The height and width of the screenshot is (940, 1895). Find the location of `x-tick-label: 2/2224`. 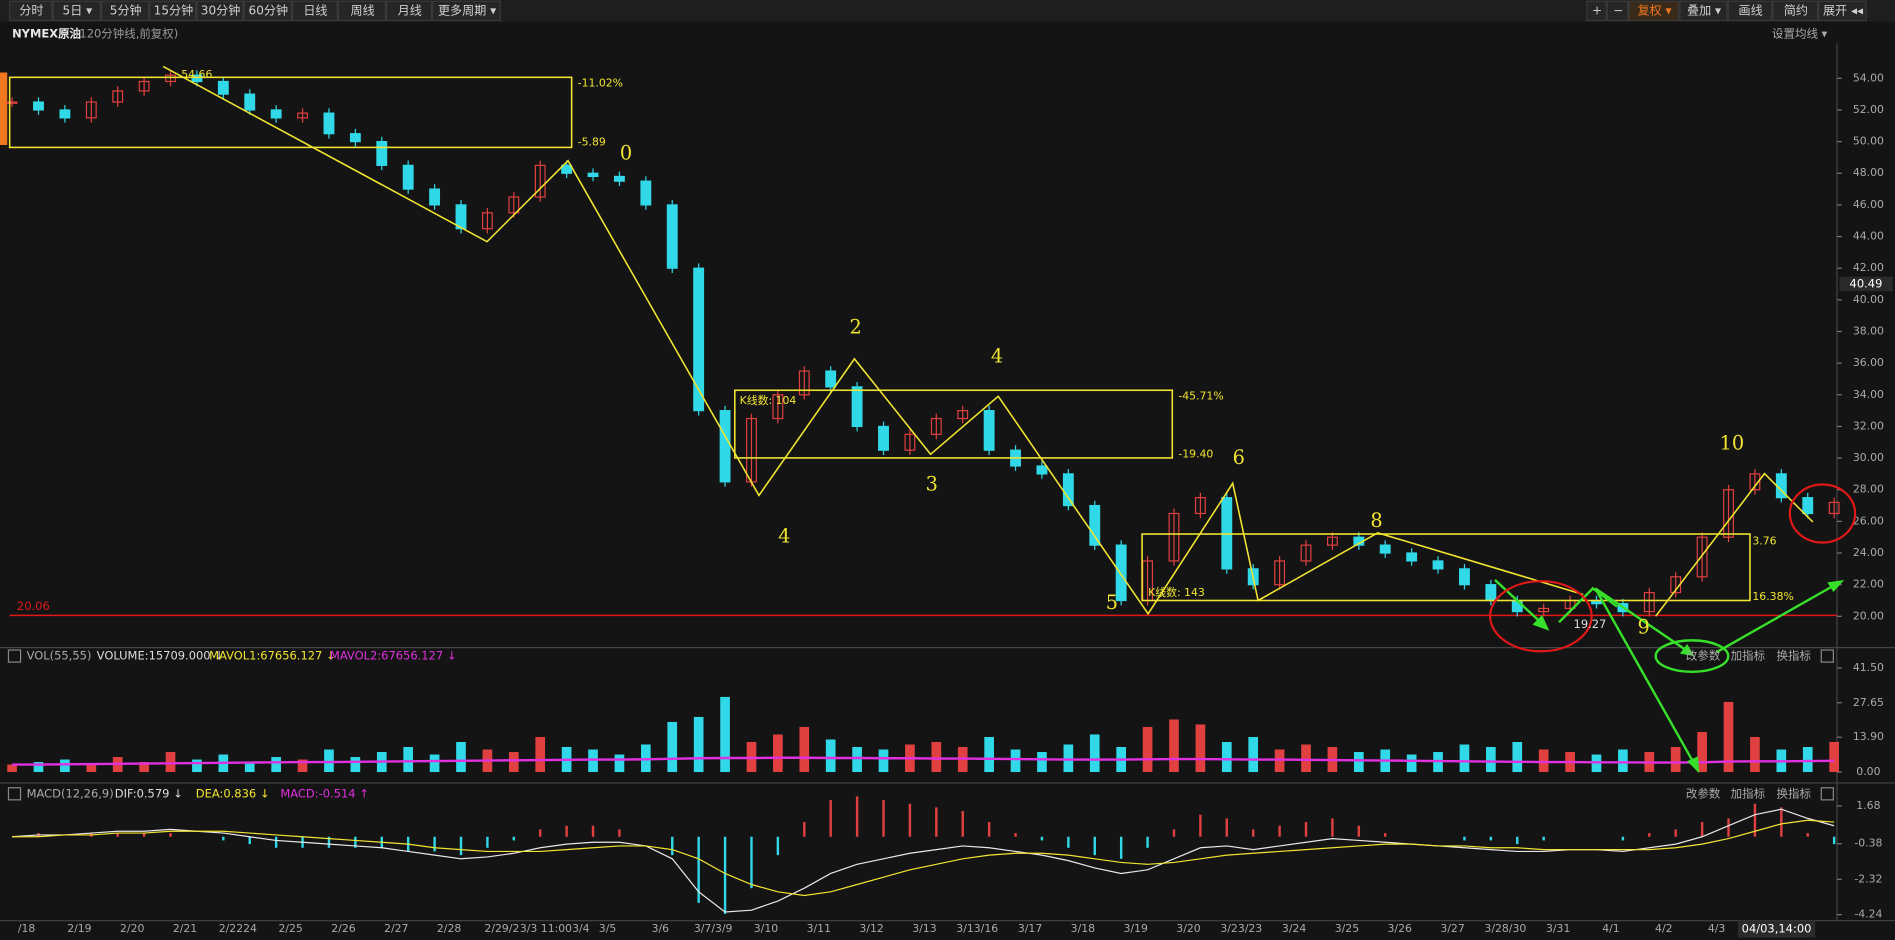

x-tick-label: 2/2224 is located at coordinates (238, 928).